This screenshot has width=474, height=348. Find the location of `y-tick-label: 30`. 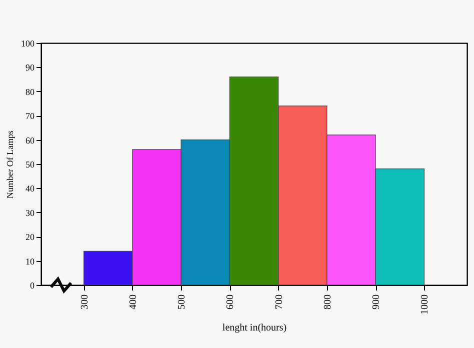

y-tick-label: 30 is located at coordinates (30, 213).